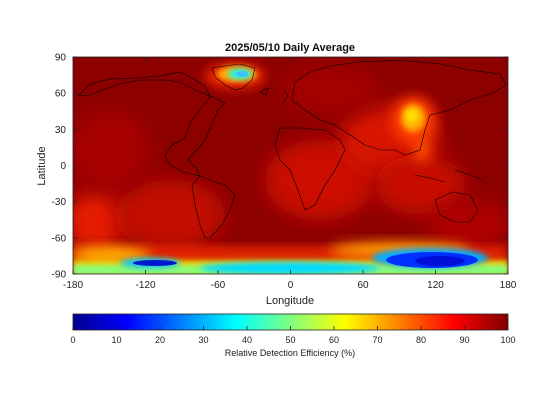  What do you see at coordinates (421, 340) in the screenshot?
I see `colorbar-tick-label: 80` at bounding box center [421, 340].